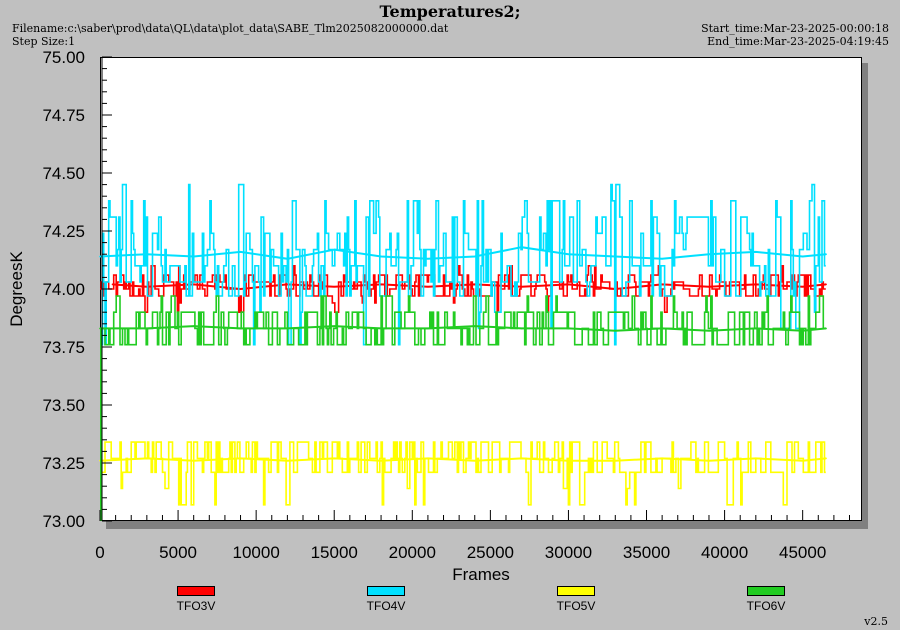  I want to click on y-tick-label: 73.25, so click(63, 463).